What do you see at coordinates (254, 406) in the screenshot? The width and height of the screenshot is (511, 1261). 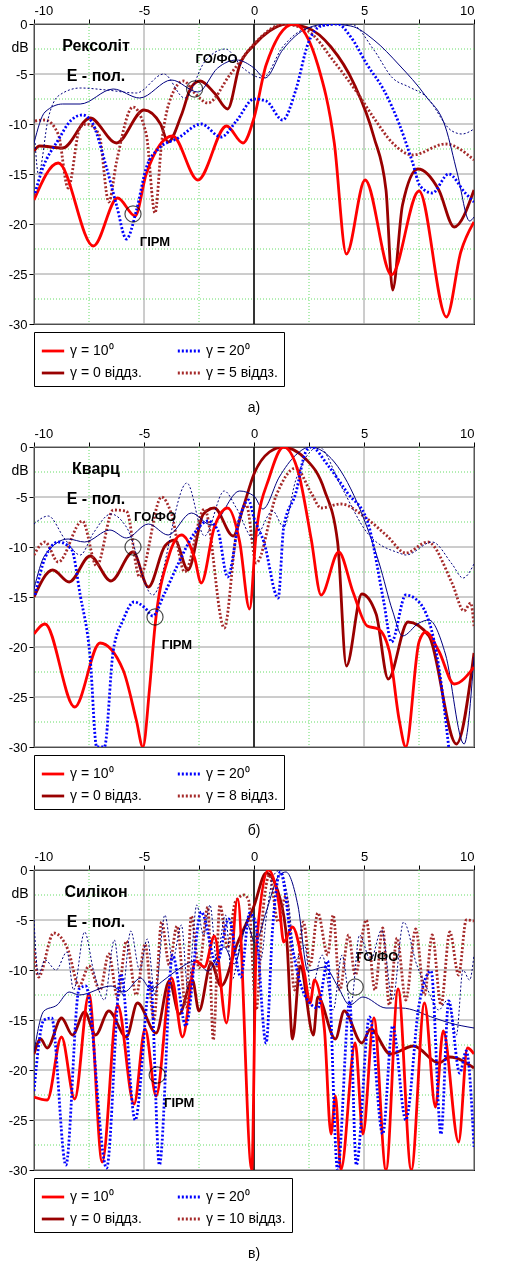 I see `text: а)` at bounding box center [254, 406].